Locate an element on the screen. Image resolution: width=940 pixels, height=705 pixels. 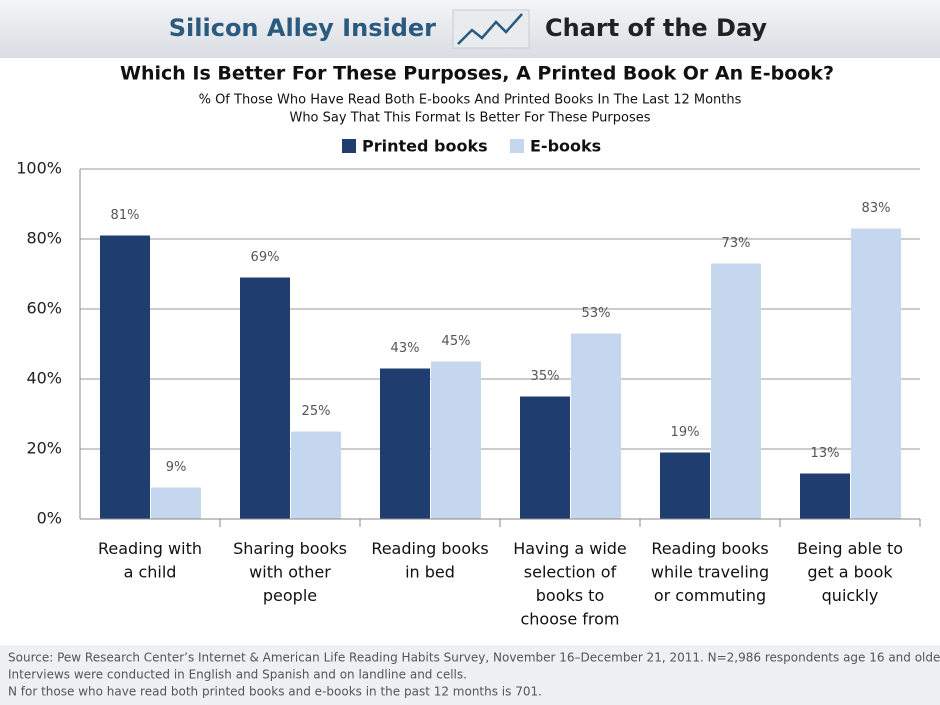
value-label: 25% is located at coordinates (316, 411).